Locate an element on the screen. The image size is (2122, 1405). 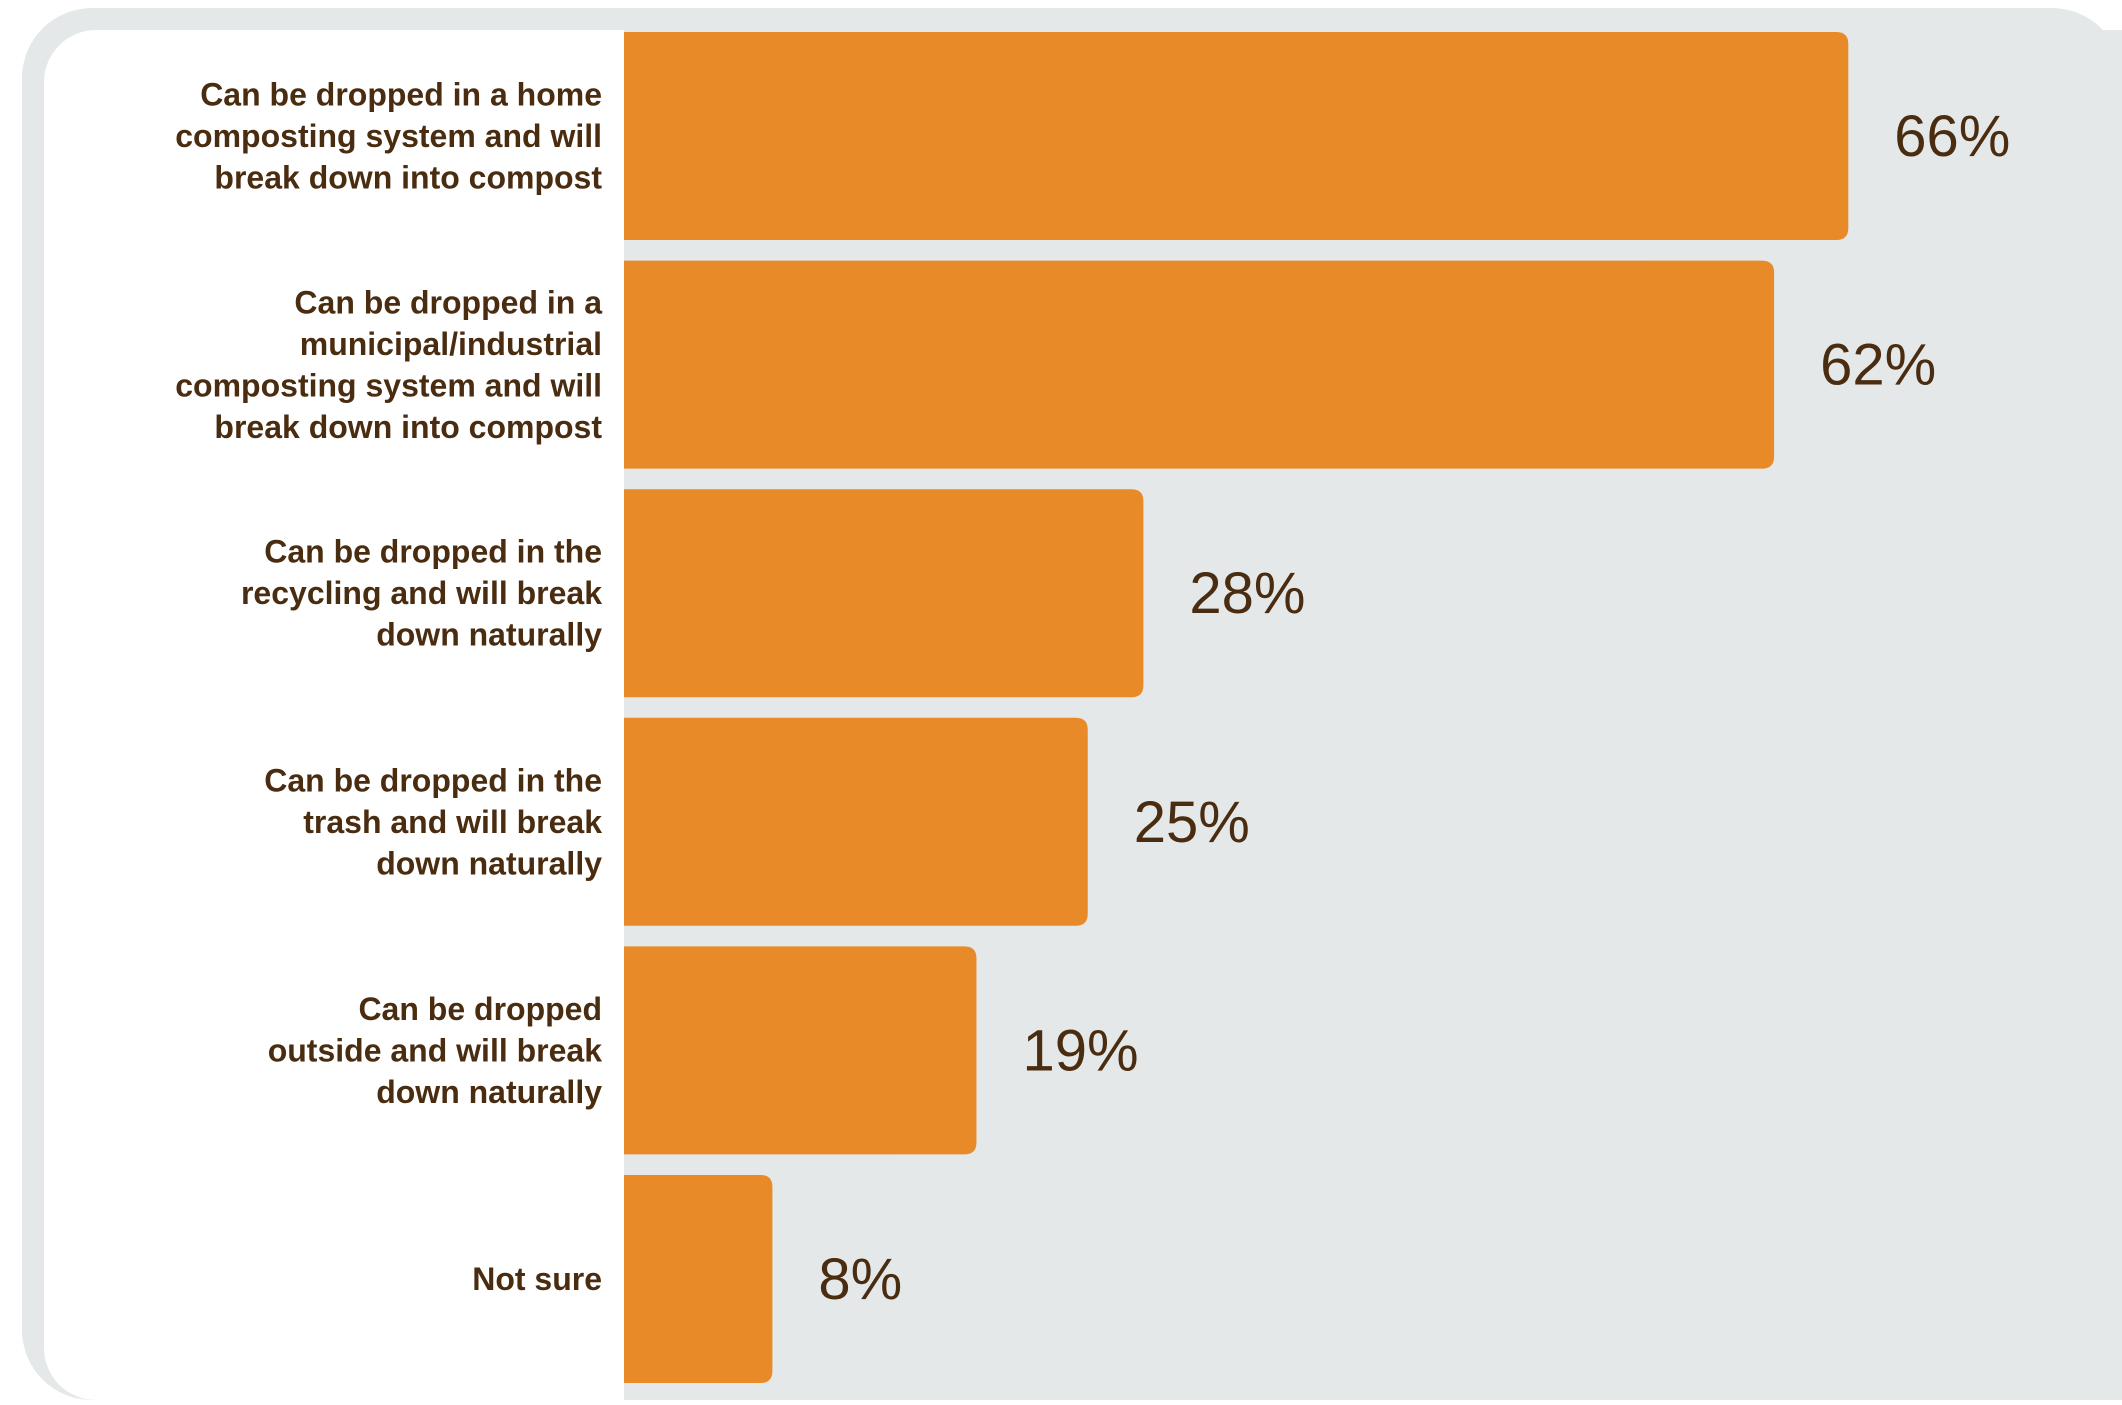
value-label-3: 25% is located at coordinates (1192, 822).